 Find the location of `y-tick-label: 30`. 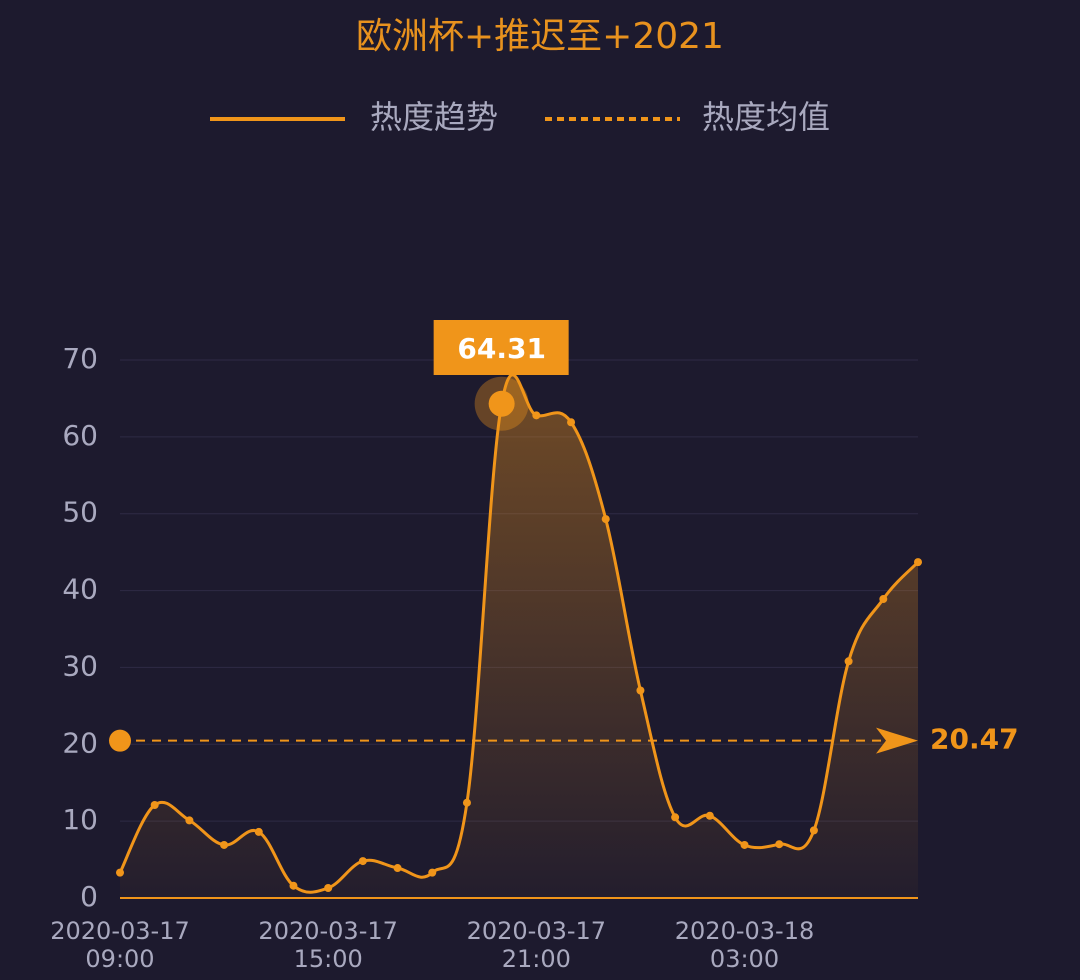

y-tick-label: 30 is located at coordinates (80, 665).